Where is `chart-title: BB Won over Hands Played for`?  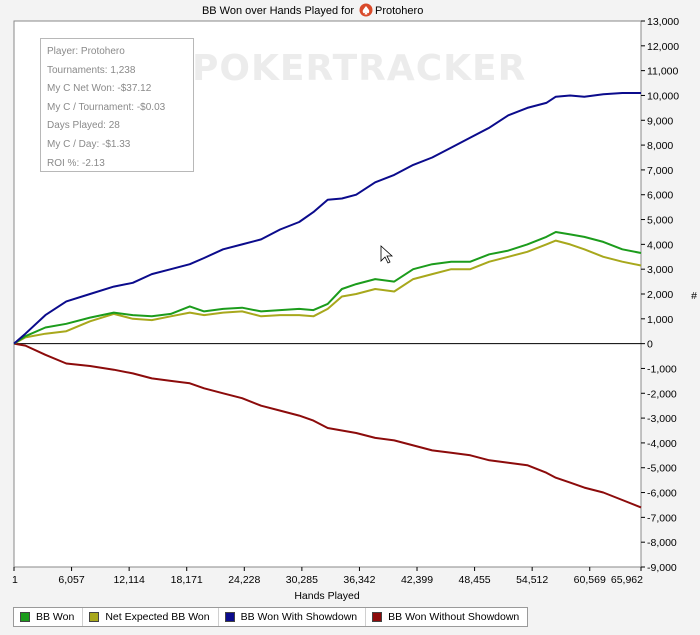 chart-title: BB Won over Hands Played for is located at coordinates (278, 11).